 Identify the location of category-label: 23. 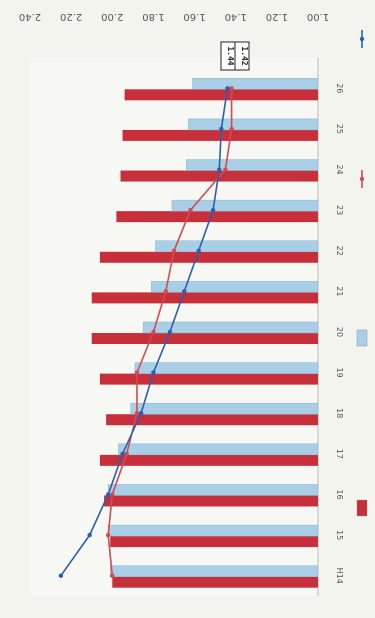
(339, 210).